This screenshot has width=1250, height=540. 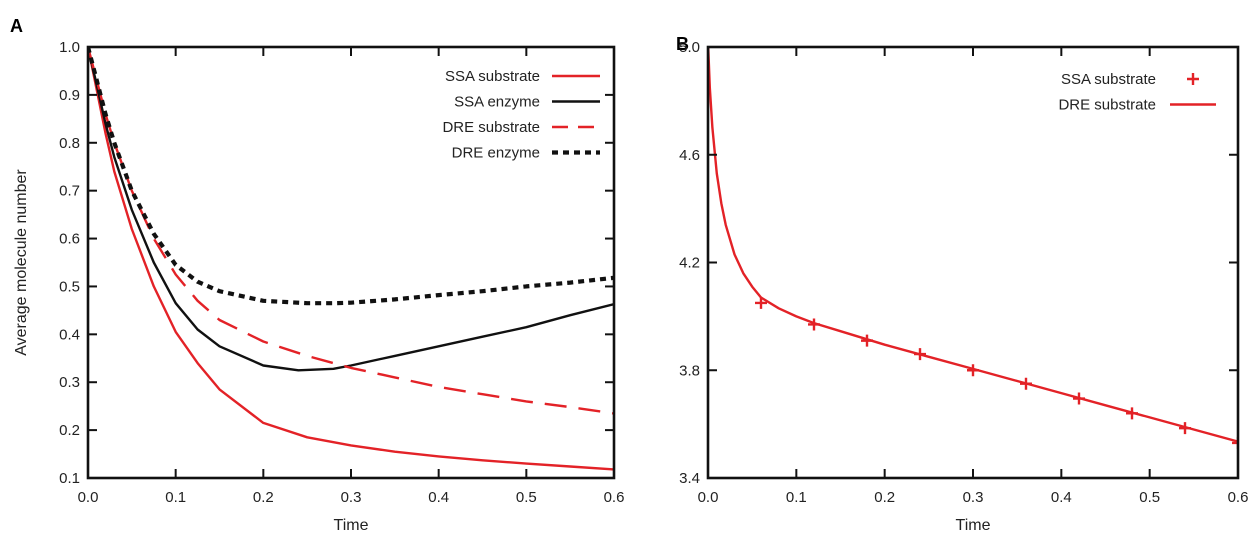 What do you see at coordinates (69, 191) in the screenshot?
I see `y-tick-label: 0.7` at bounding box center [69, 191].